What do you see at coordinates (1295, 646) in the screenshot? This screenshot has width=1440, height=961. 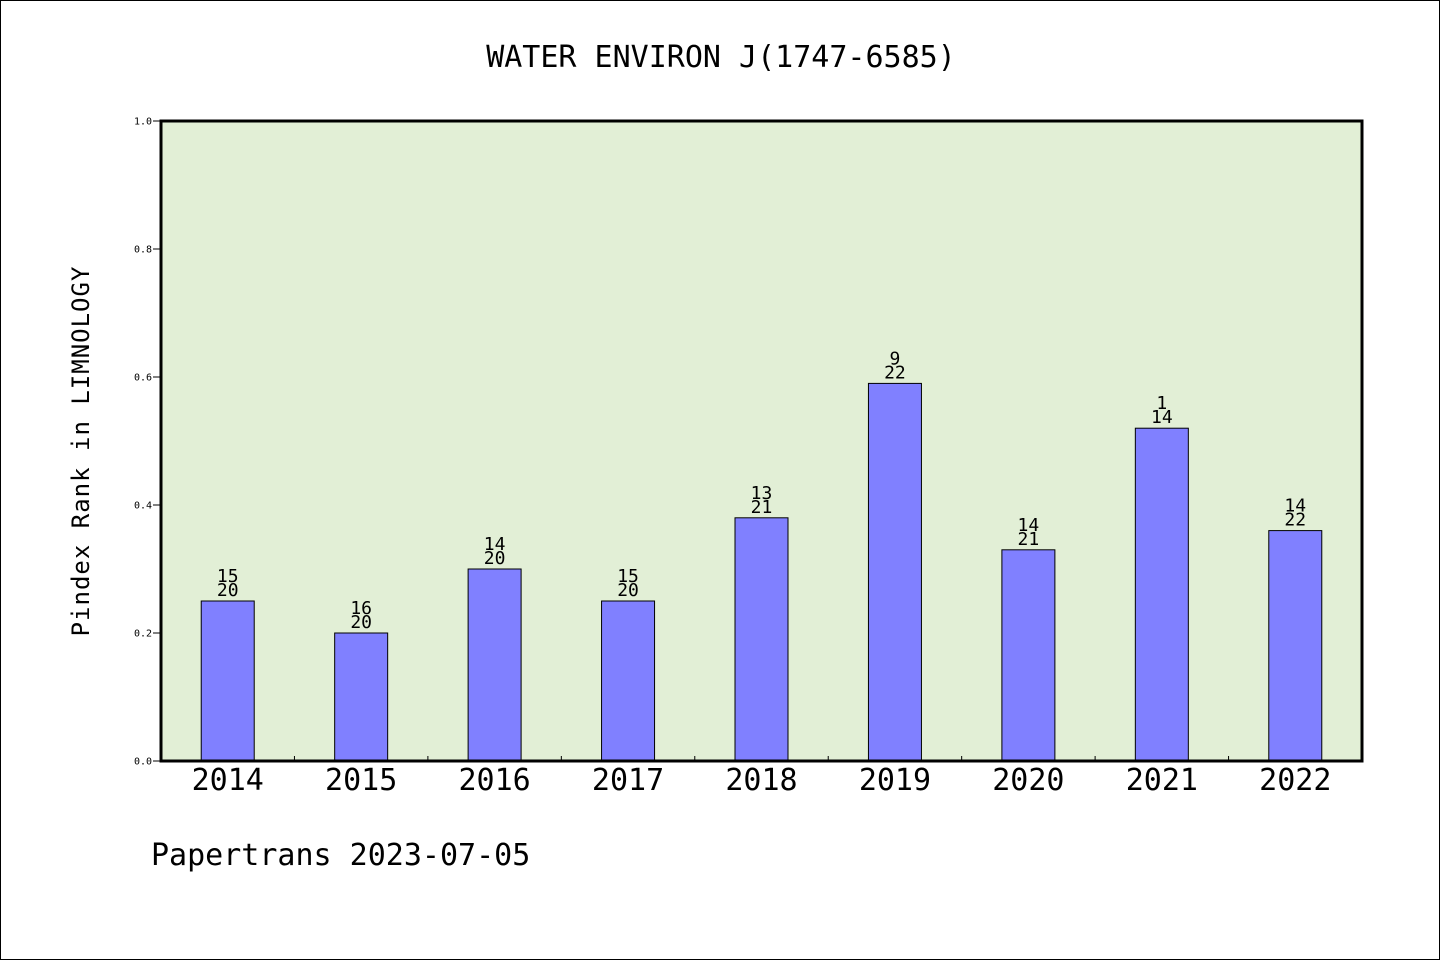 I see `bar-2022` at bounding box center [1295, 646].